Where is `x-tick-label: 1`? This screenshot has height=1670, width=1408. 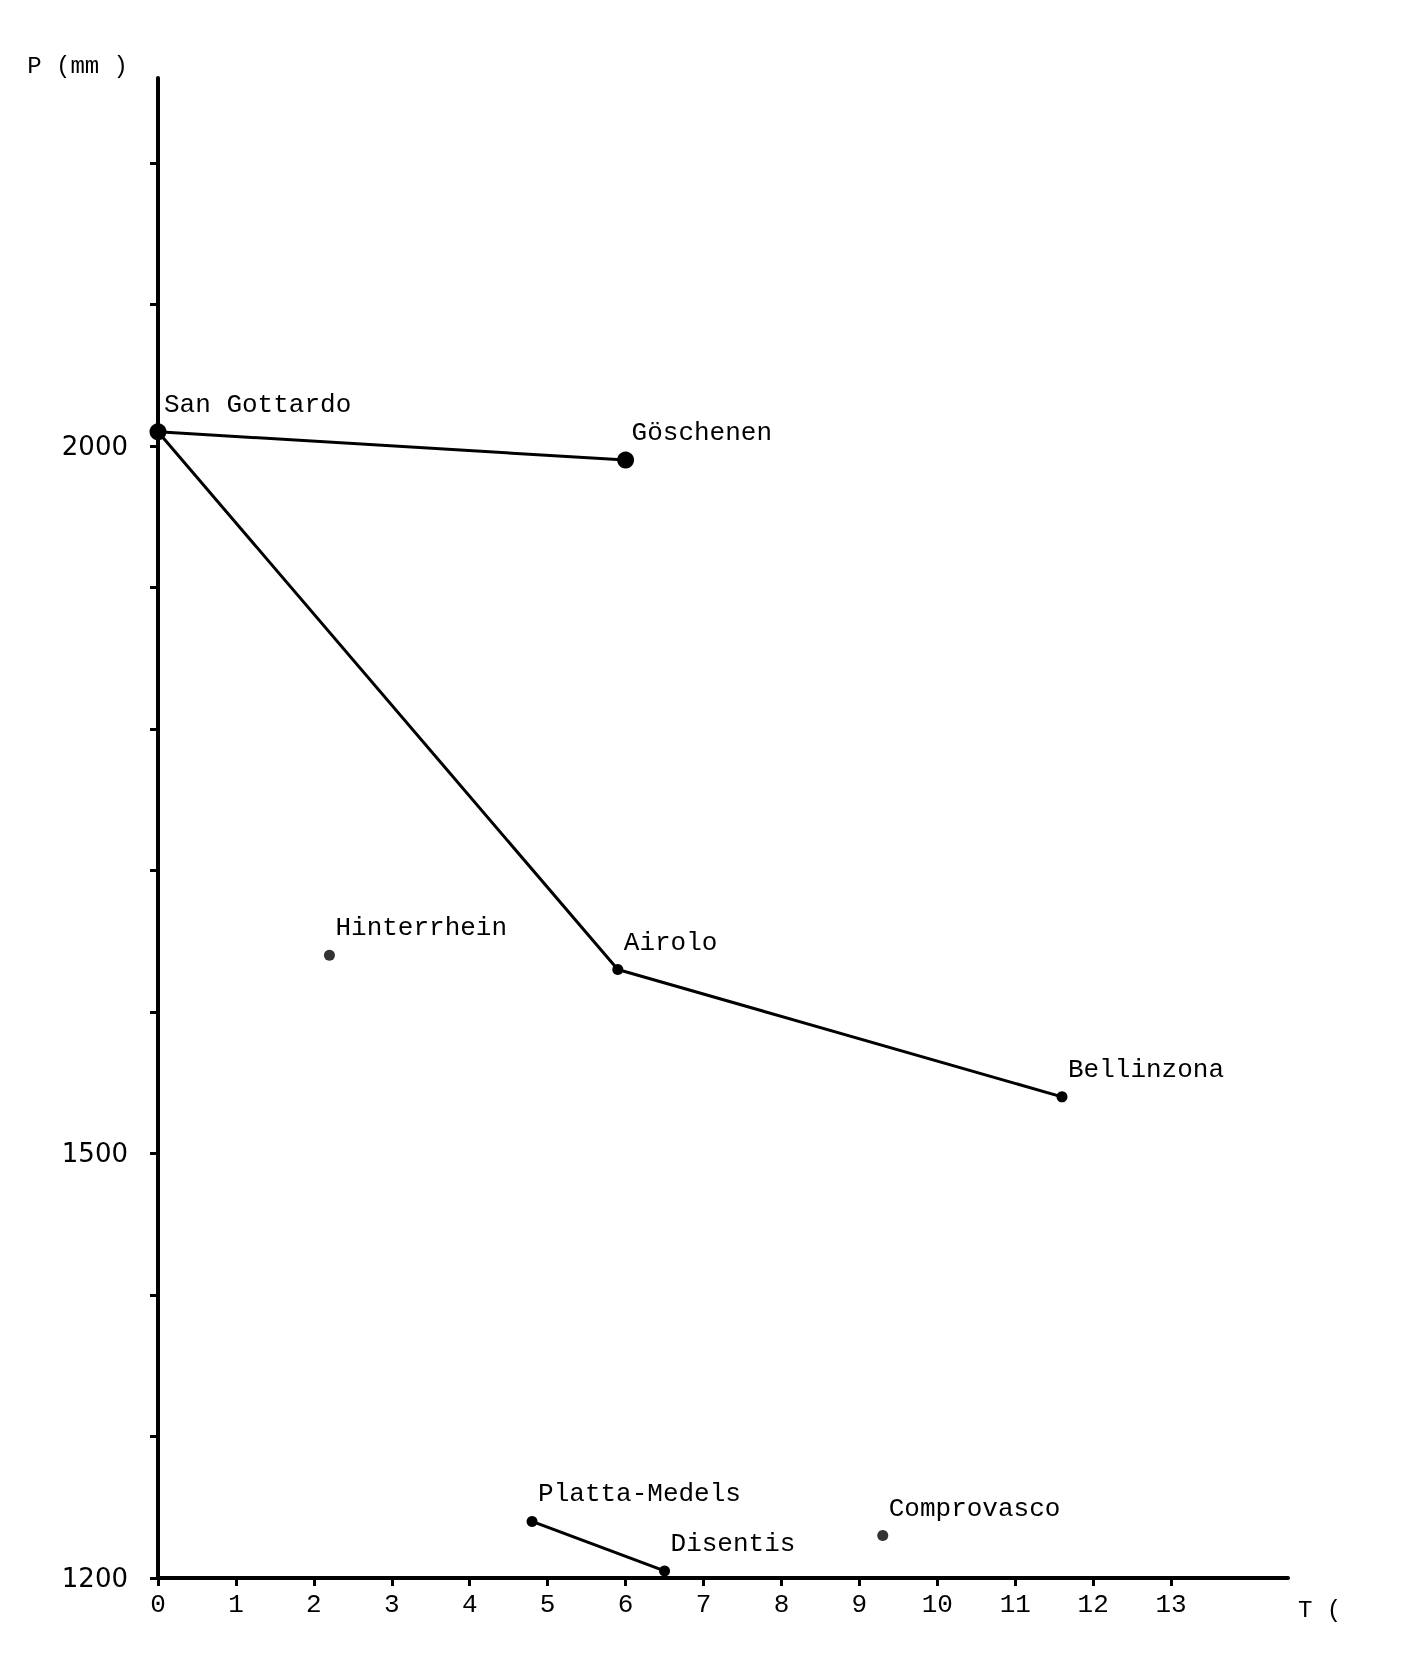 x-tick-label: 1 is located at coordinates (236, 1605).